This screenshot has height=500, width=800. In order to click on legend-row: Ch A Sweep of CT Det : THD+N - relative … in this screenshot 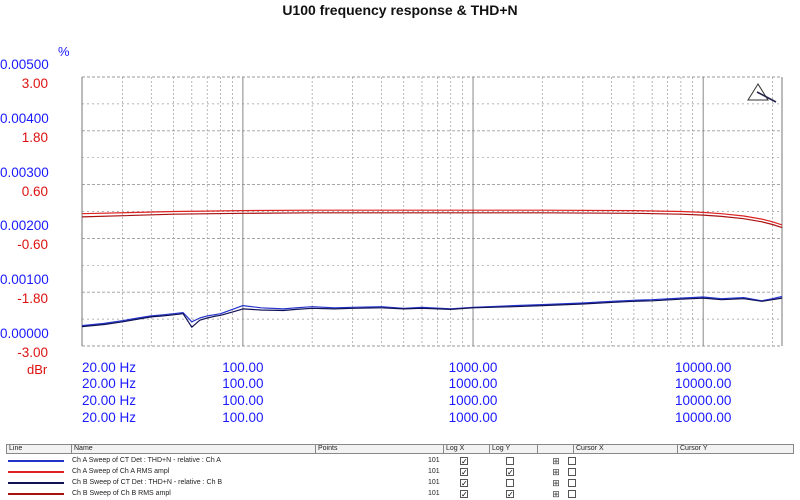, I will do `click(400, 462)`.